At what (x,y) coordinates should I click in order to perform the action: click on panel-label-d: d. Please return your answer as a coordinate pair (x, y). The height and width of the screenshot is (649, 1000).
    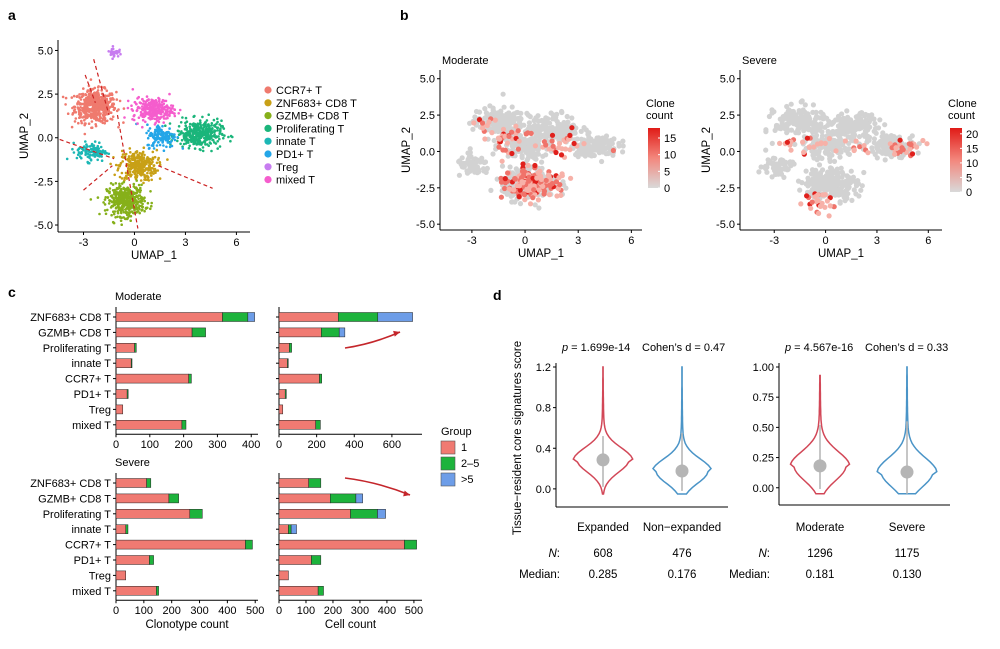
    Looking at the image, I should click on (497, 295).